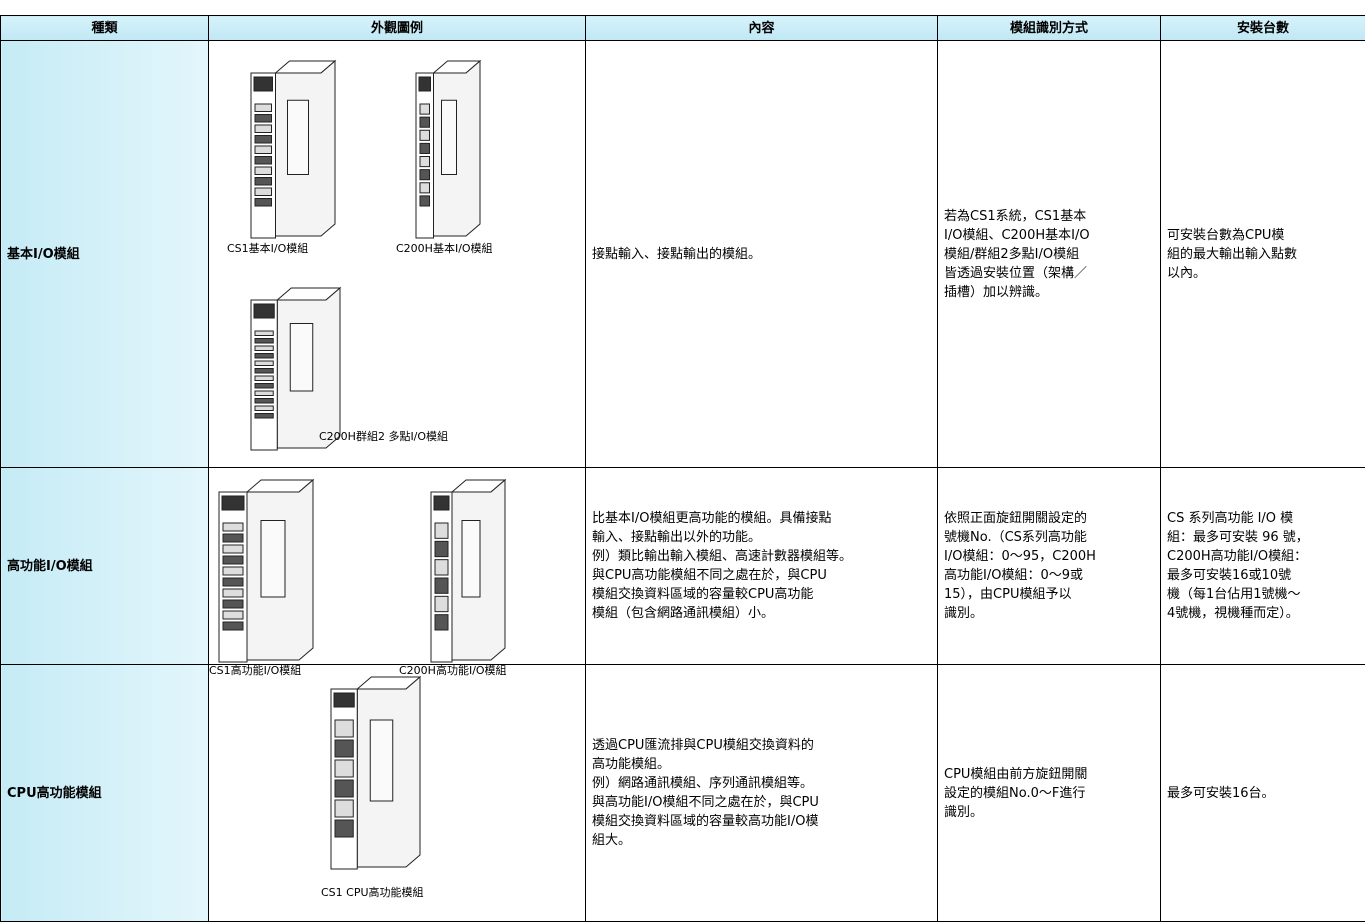 The height and width of the screenshot is (922, 1365). What do you see at coordinates (1049, 273) in the screenshot?
I see `text-line: 皆透過安裝位置（架構／` at bounding box center [1049, 273].